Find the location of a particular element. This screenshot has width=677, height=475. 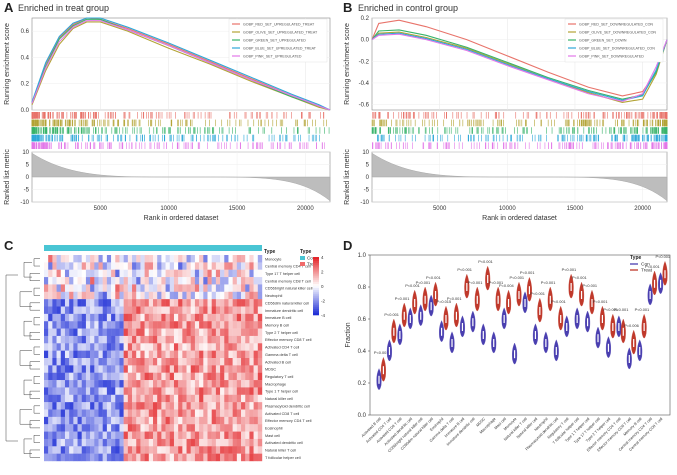

y-axis-title: Ranked list metric is located at coordinates (347, 177).